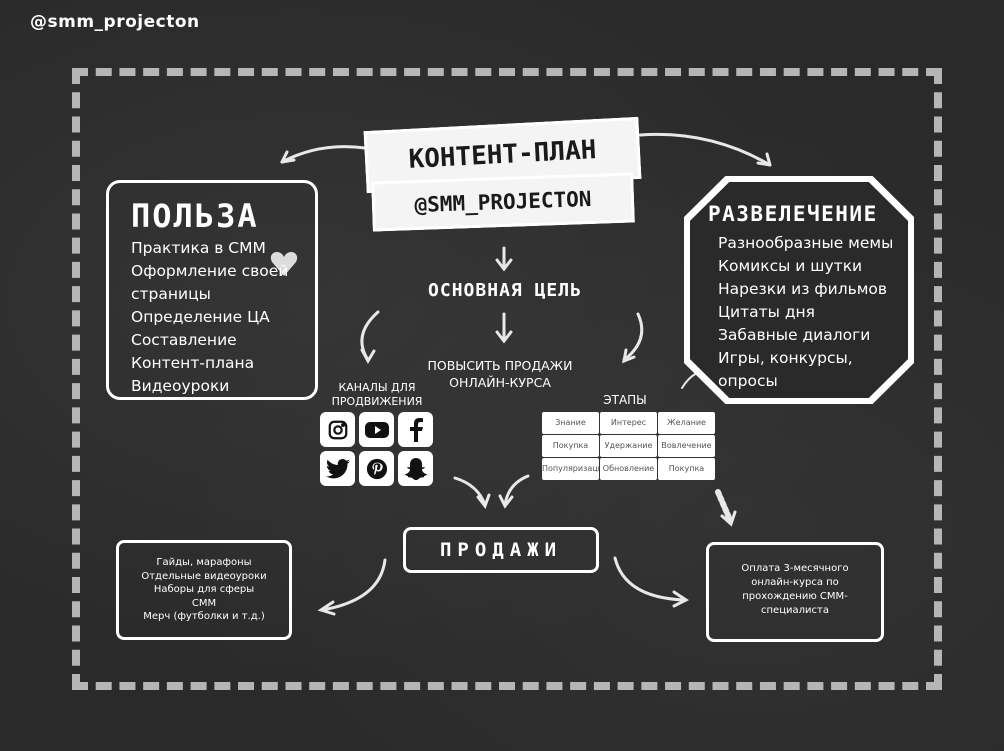  Describe the element at coordinates (171, 294) in the screenshot. I see `list-item: страницы` at that location.